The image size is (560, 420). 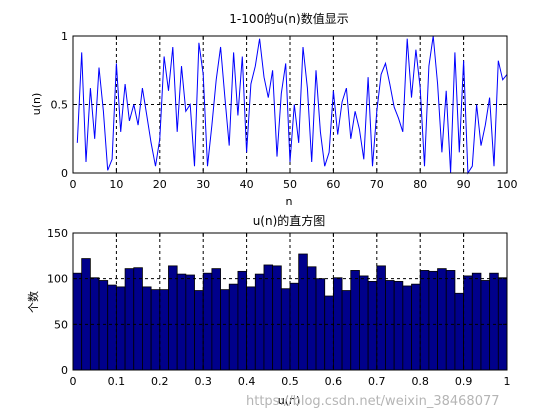 I want to click on histogram-xtick-label: 0.2, so click(x=160, y=381).